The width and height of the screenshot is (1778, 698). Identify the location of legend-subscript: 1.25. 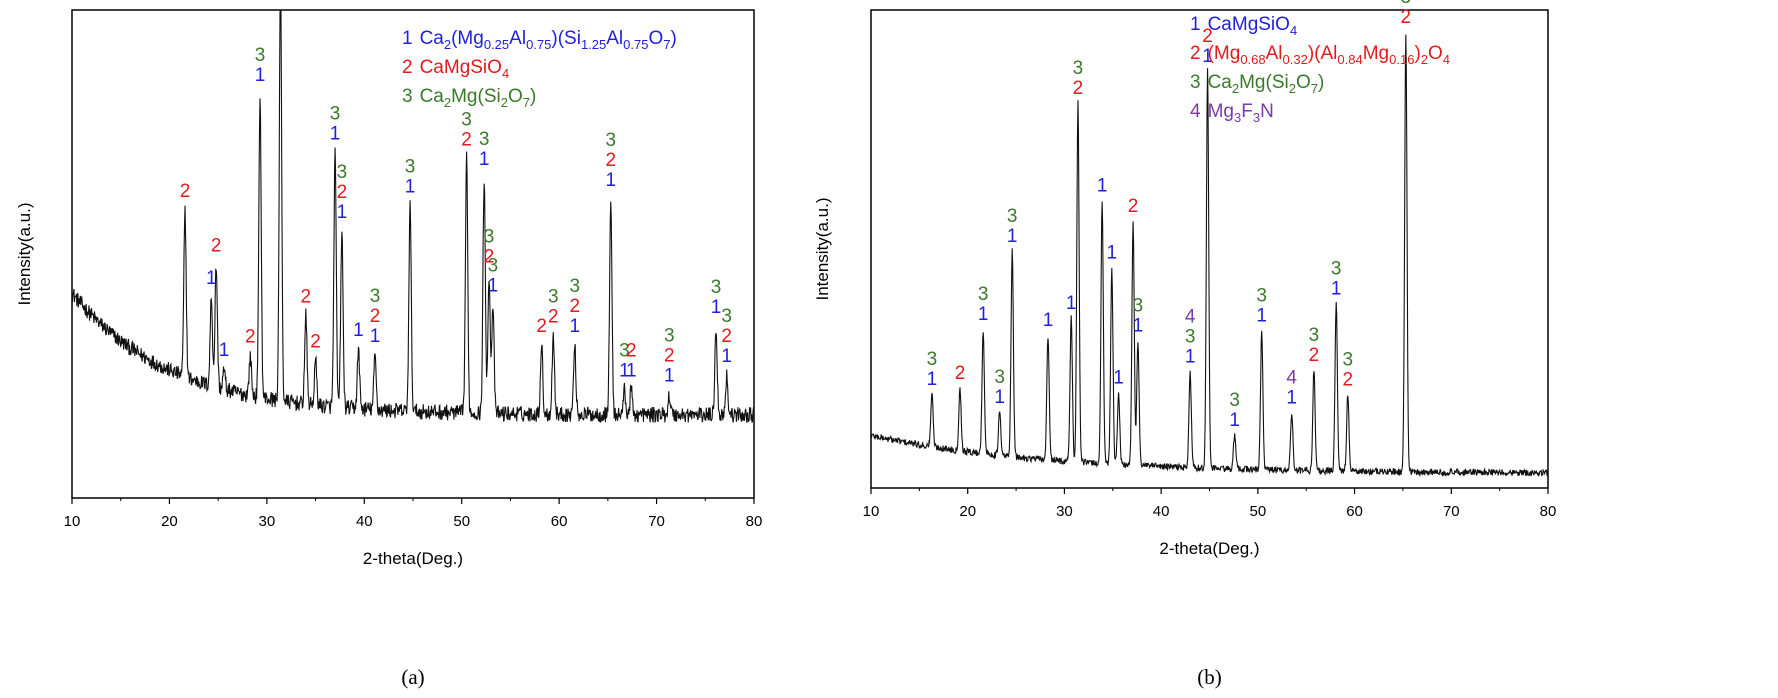
(593, 44).